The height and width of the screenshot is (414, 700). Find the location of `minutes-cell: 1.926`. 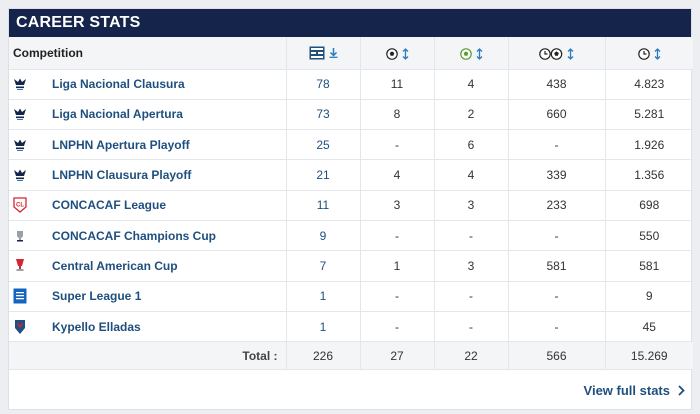

minutes-cell: 1.926 is located at coordinates (649, 145).